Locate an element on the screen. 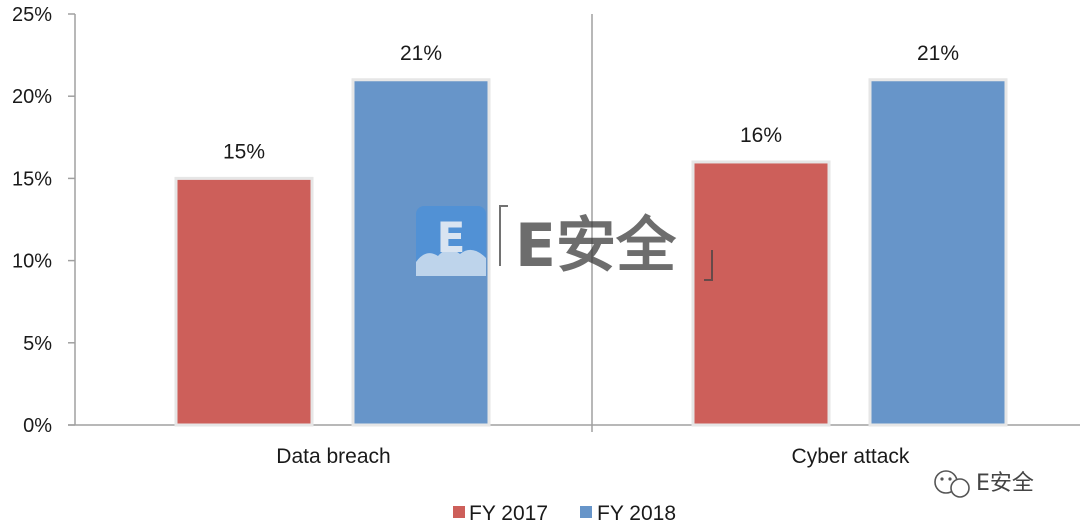 The width and height of the screenshot is (1080, 527). legend-label-fy2018: FY 2018 is located at coordinates (636, 513).